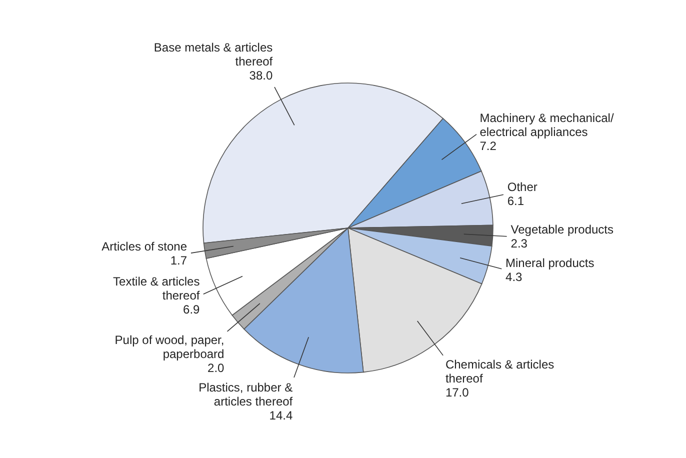 The width and height of the screenshot is (686, 458). What do you see at coordinates (519, 243) in the screenshot?
I see `data-label: 2.3` at bounding box center [519, 243].